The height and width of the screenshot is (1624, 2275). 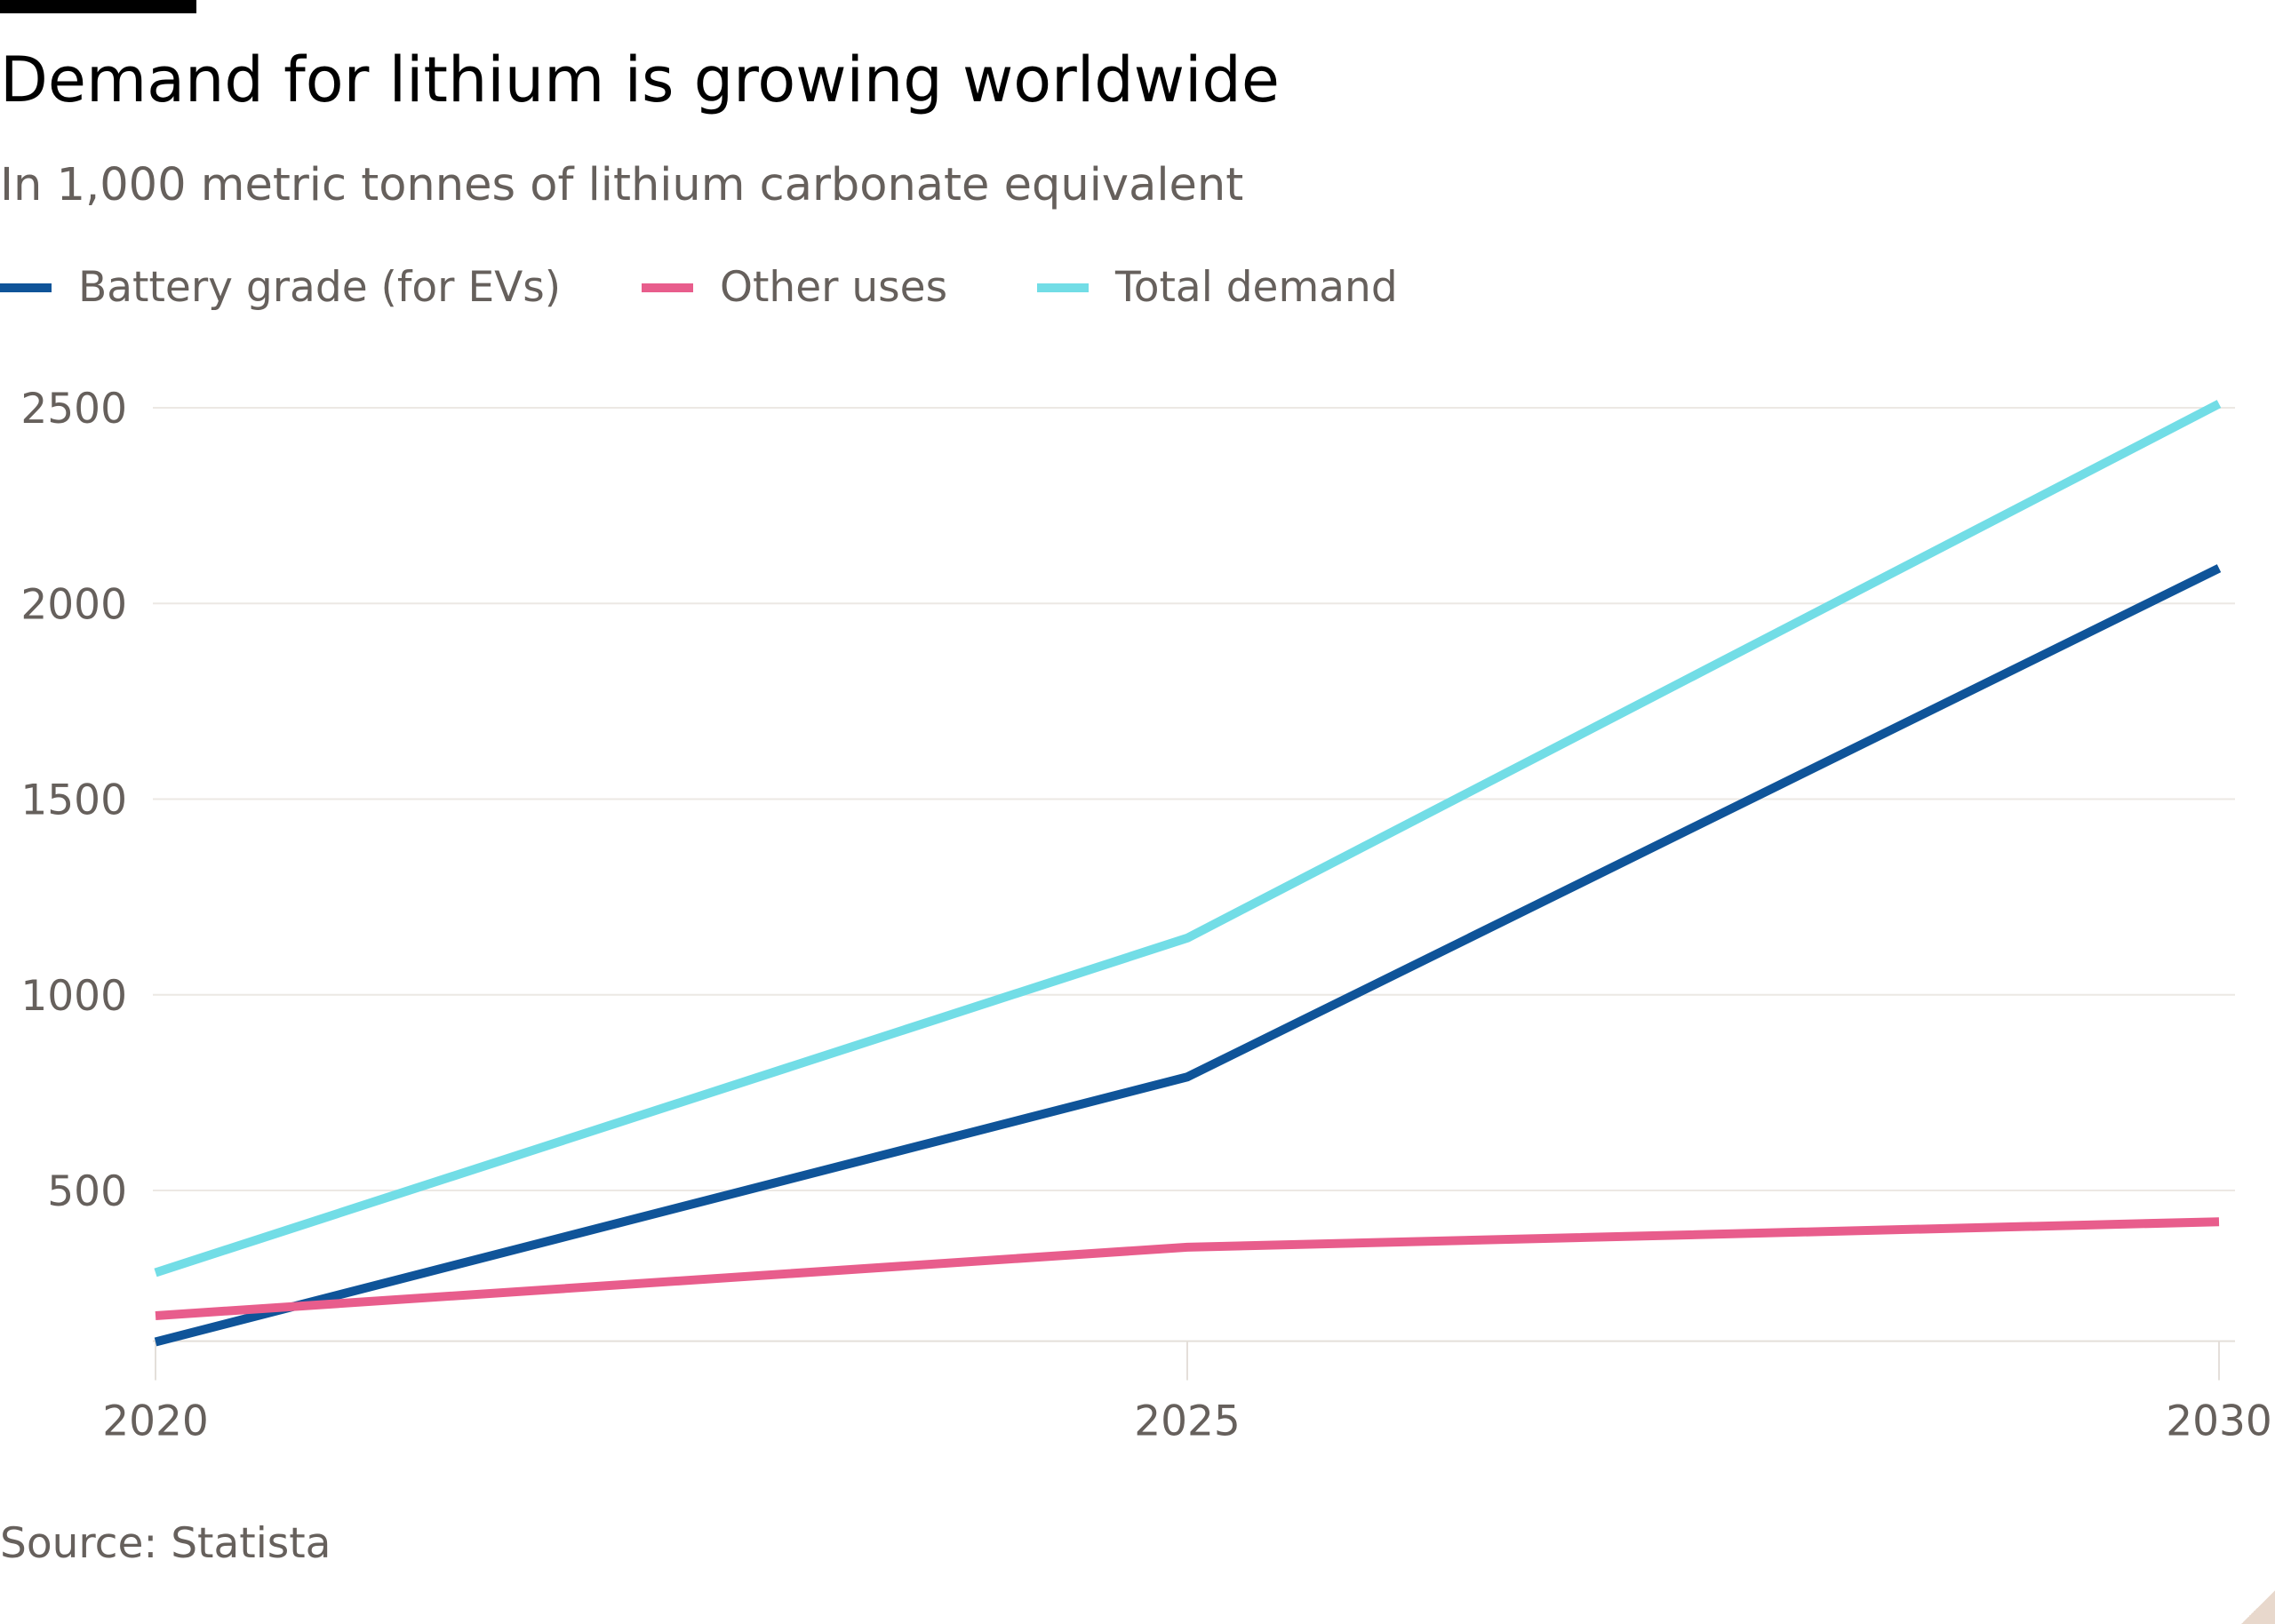 I want to click on brand-top-bar, so click(x=98, y=6).